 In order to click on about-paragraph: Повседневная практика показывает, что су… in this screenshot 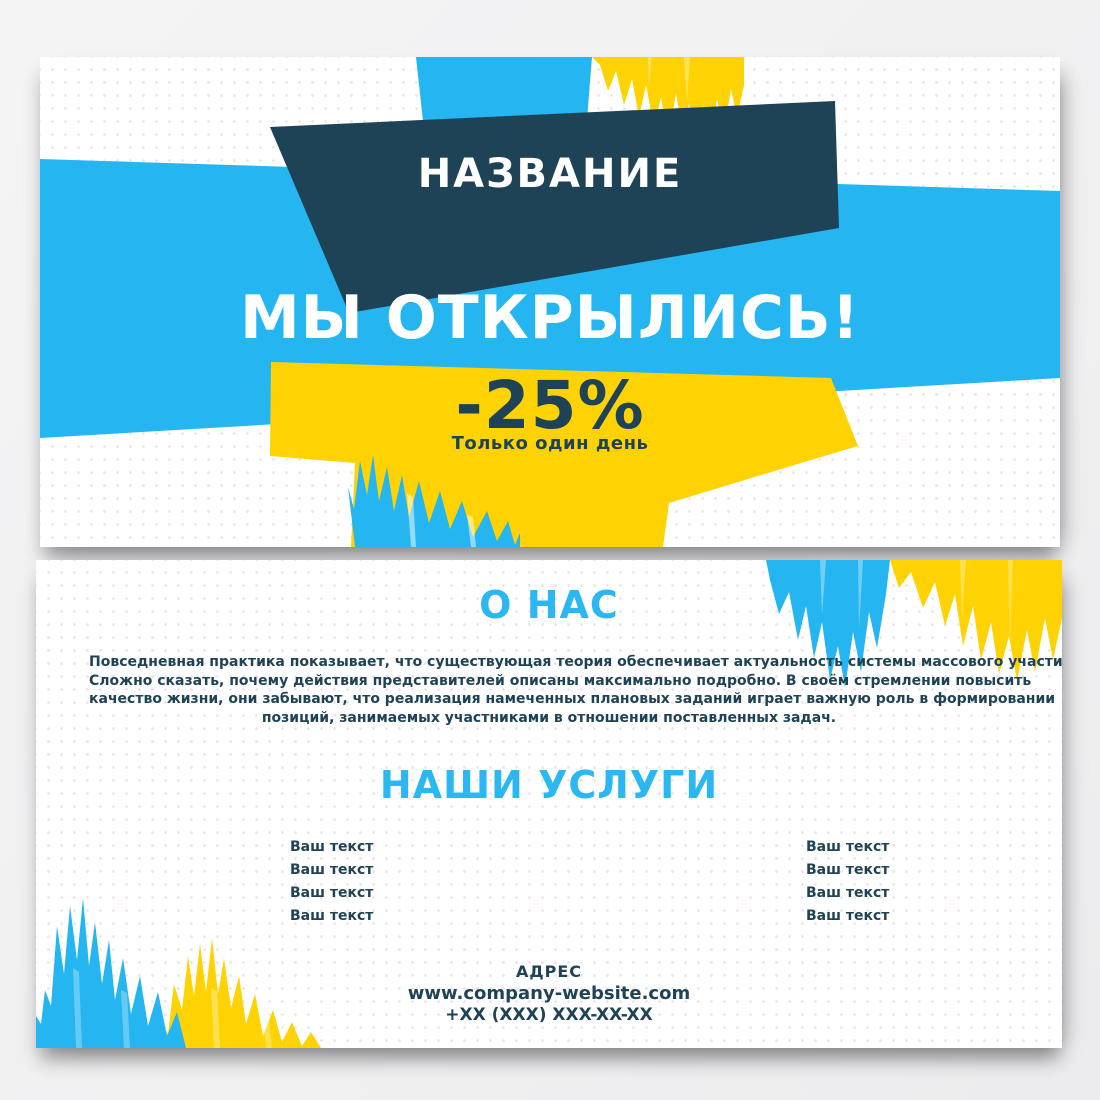, I will do `click(575, 690)`.